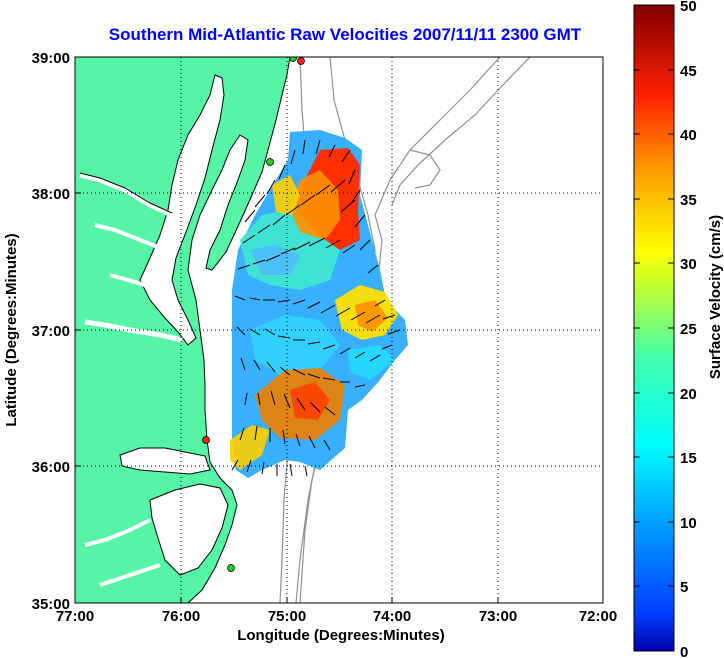 This screenshot has height=659, width=724. I want to click on york-river, so click(135, 282).